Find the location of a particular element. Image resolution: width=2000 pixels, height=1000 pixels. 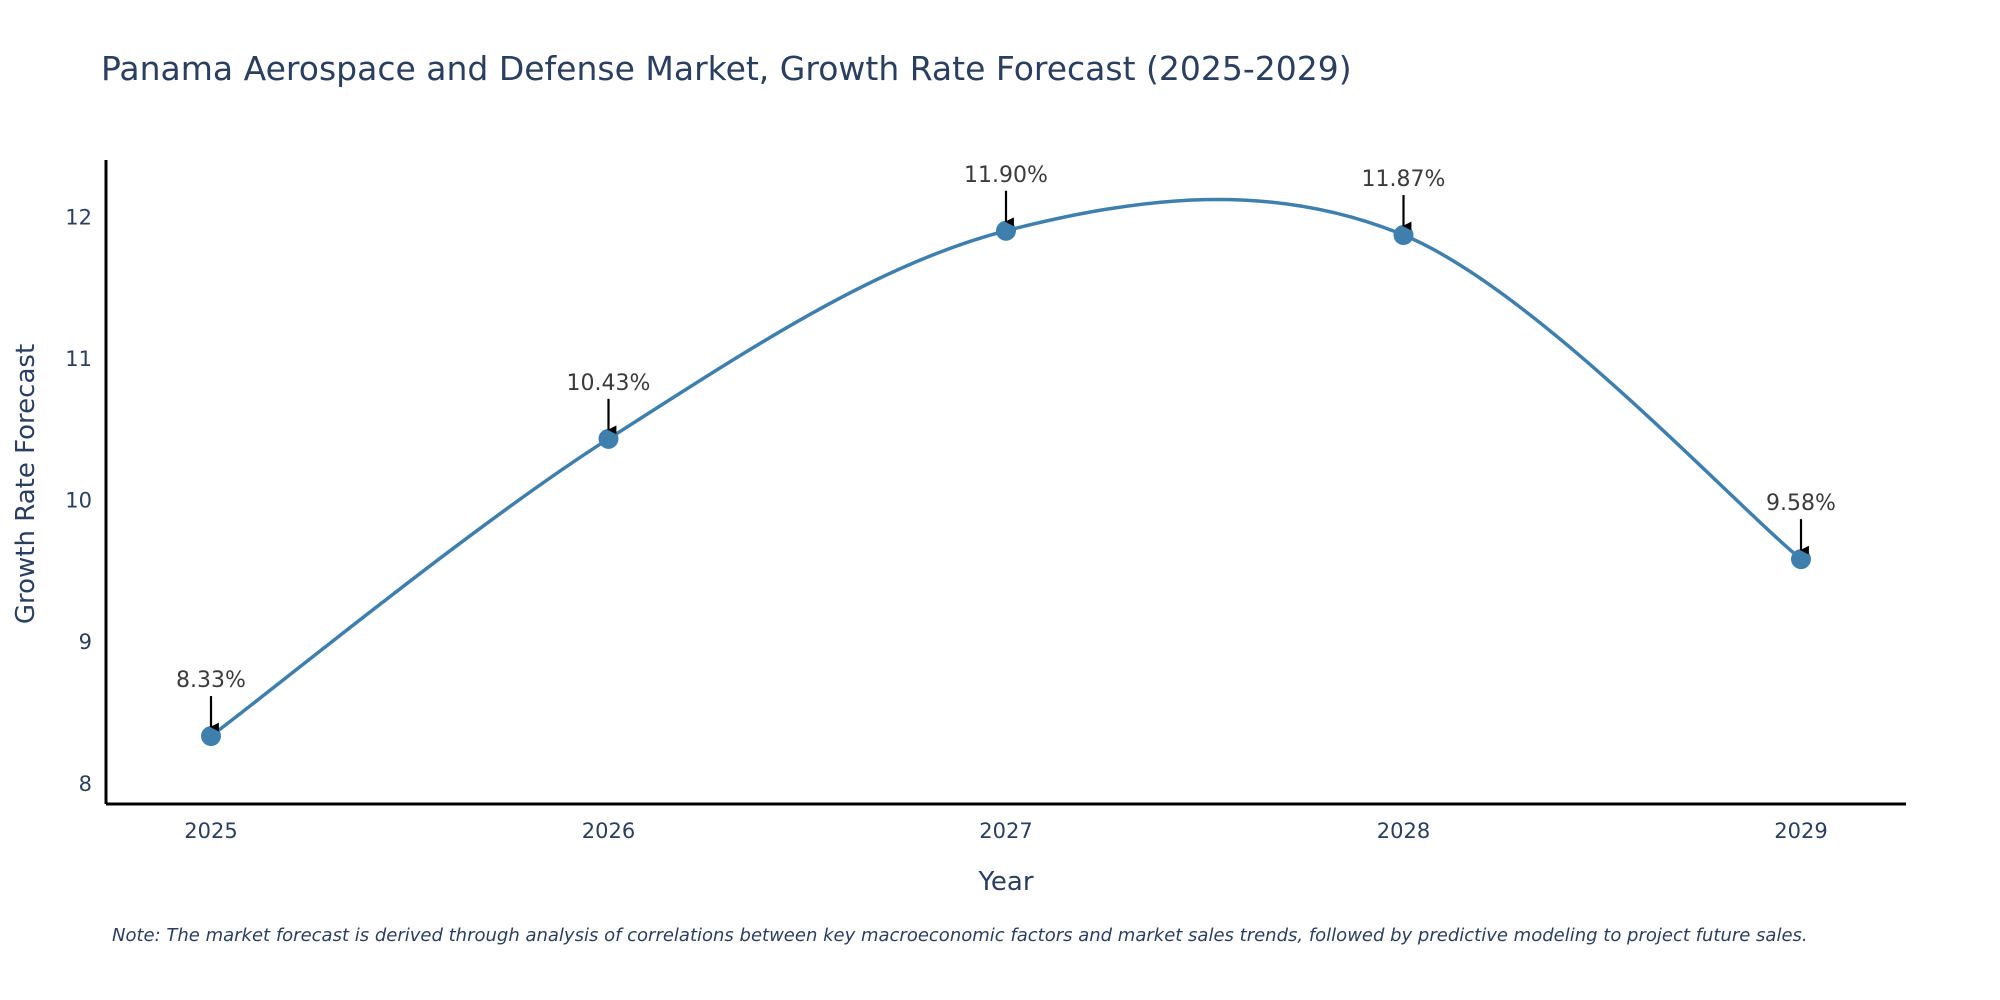

annotation-label-2025: 8.33% is located at coordinates (211, 680).